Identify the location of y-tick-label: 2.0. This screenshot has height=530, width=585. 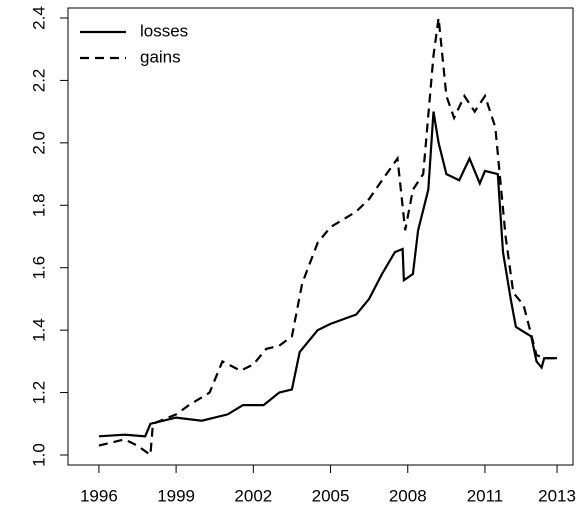
(38, 143).